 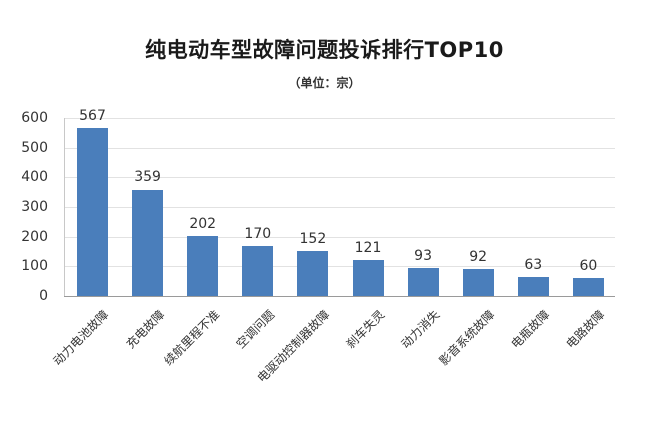 What do you see at coordinates (478, 256) in the screenshot?
I see `bar-value-label: 92` at bounding box center [478, 256].